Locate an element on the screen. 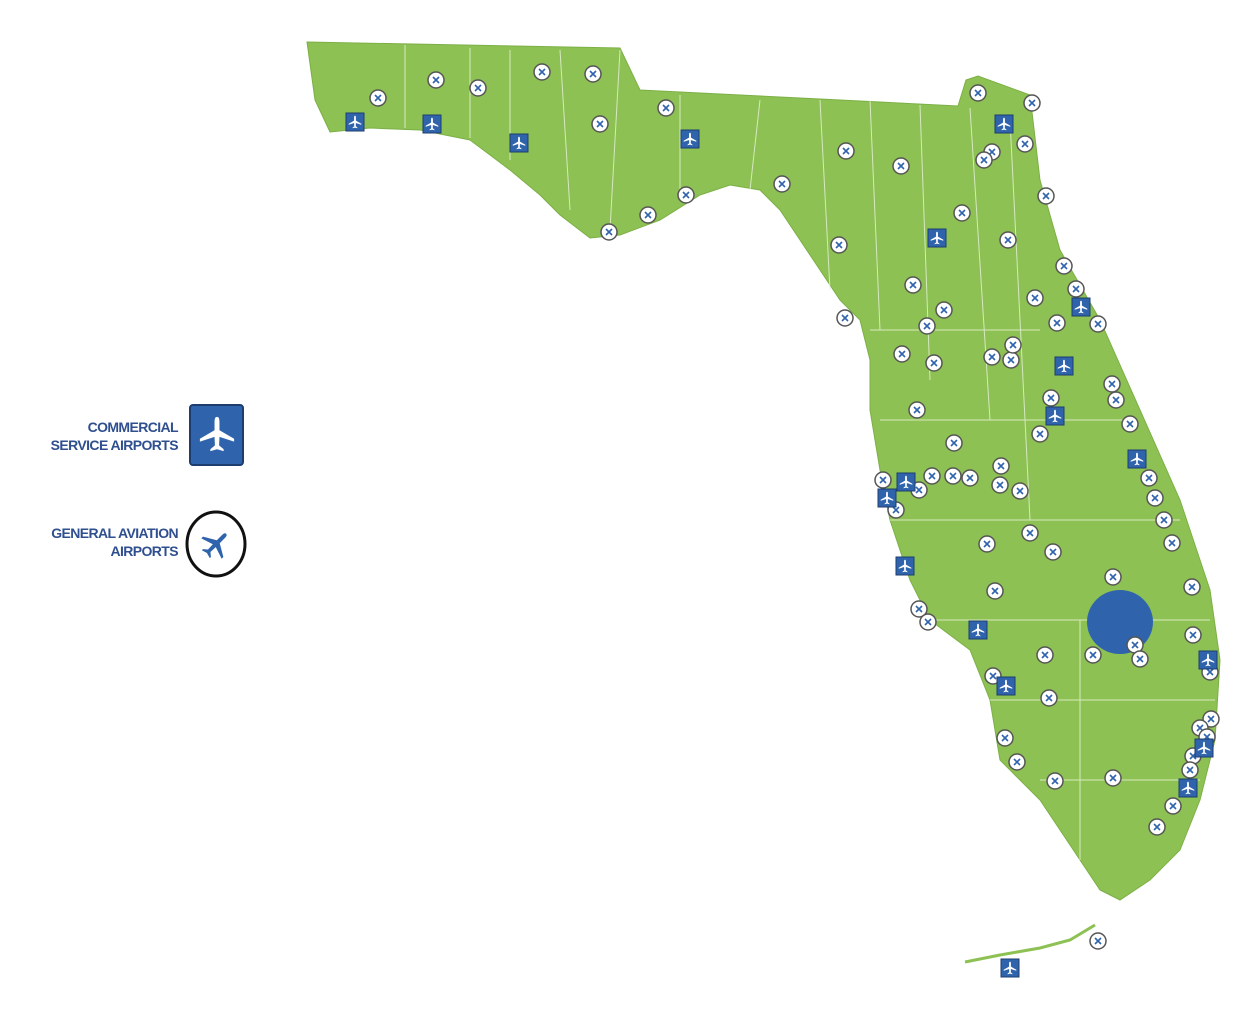  legend-label: GENERAL AVIATION is located at coordinates (114, 533).